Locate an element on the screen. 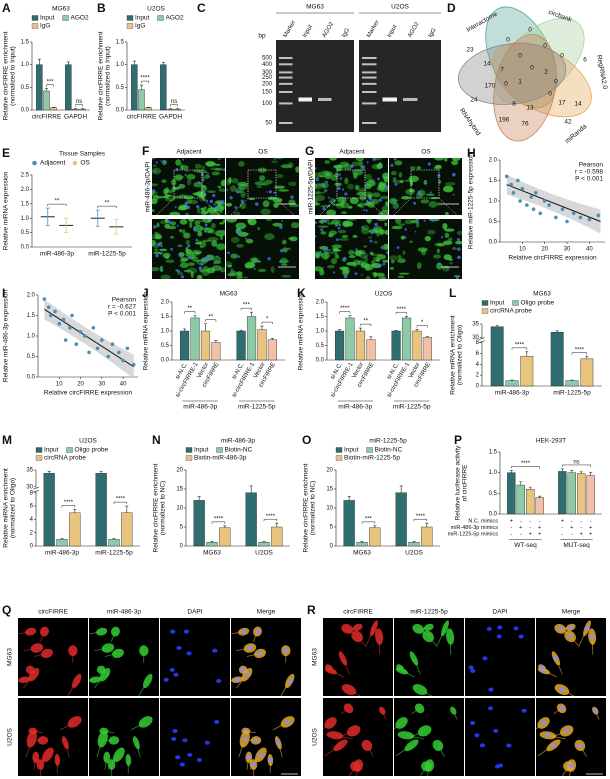 Image resolution: width=610 pixels, height=779 pixels. fit-line is located at coordinates (89, 338).